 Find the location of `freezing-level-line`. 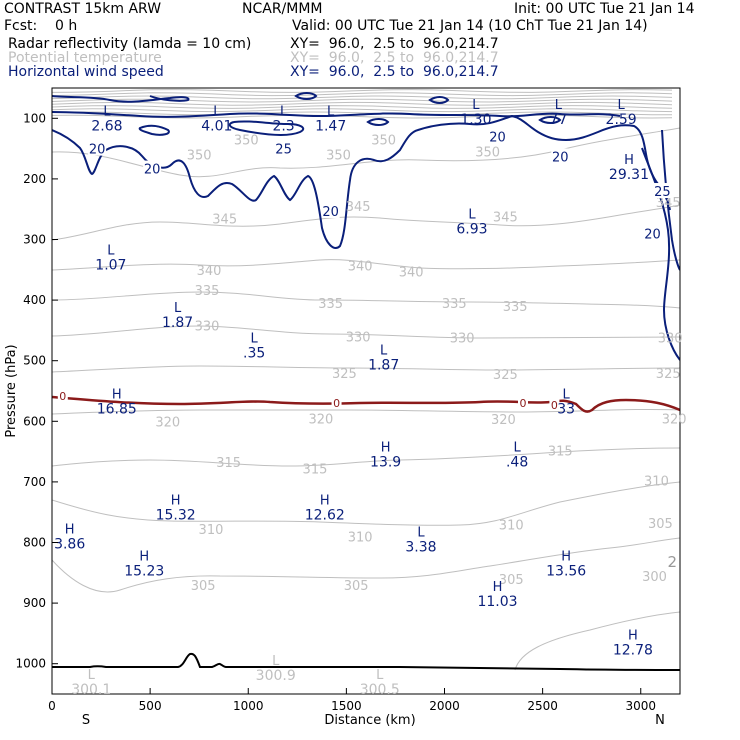

freezing-level-line is located at coordinates (366, 404).